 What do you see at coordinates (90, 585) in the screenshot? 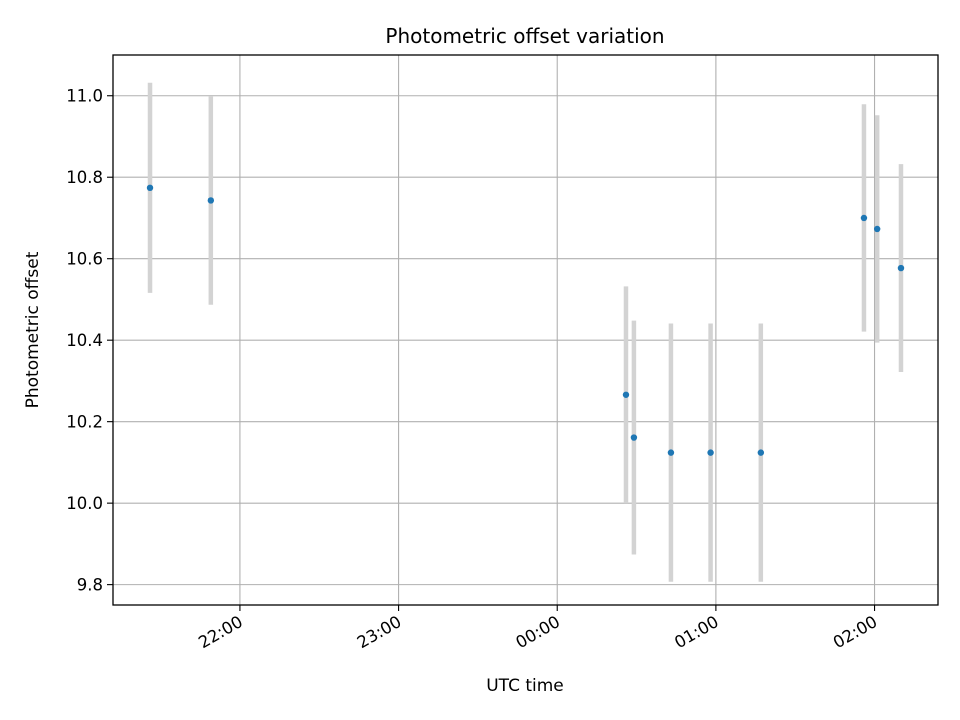
I see `y-tick-label: 9.8` at bounding box center [90, 585].